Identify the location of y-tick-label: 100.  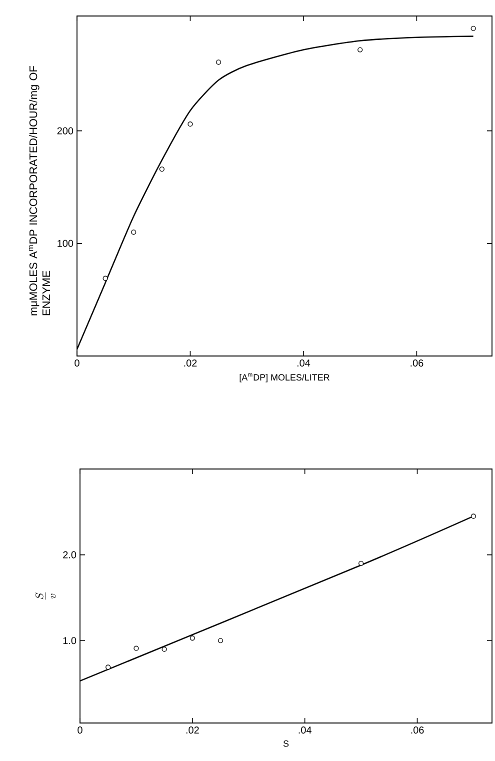
(66, 243).